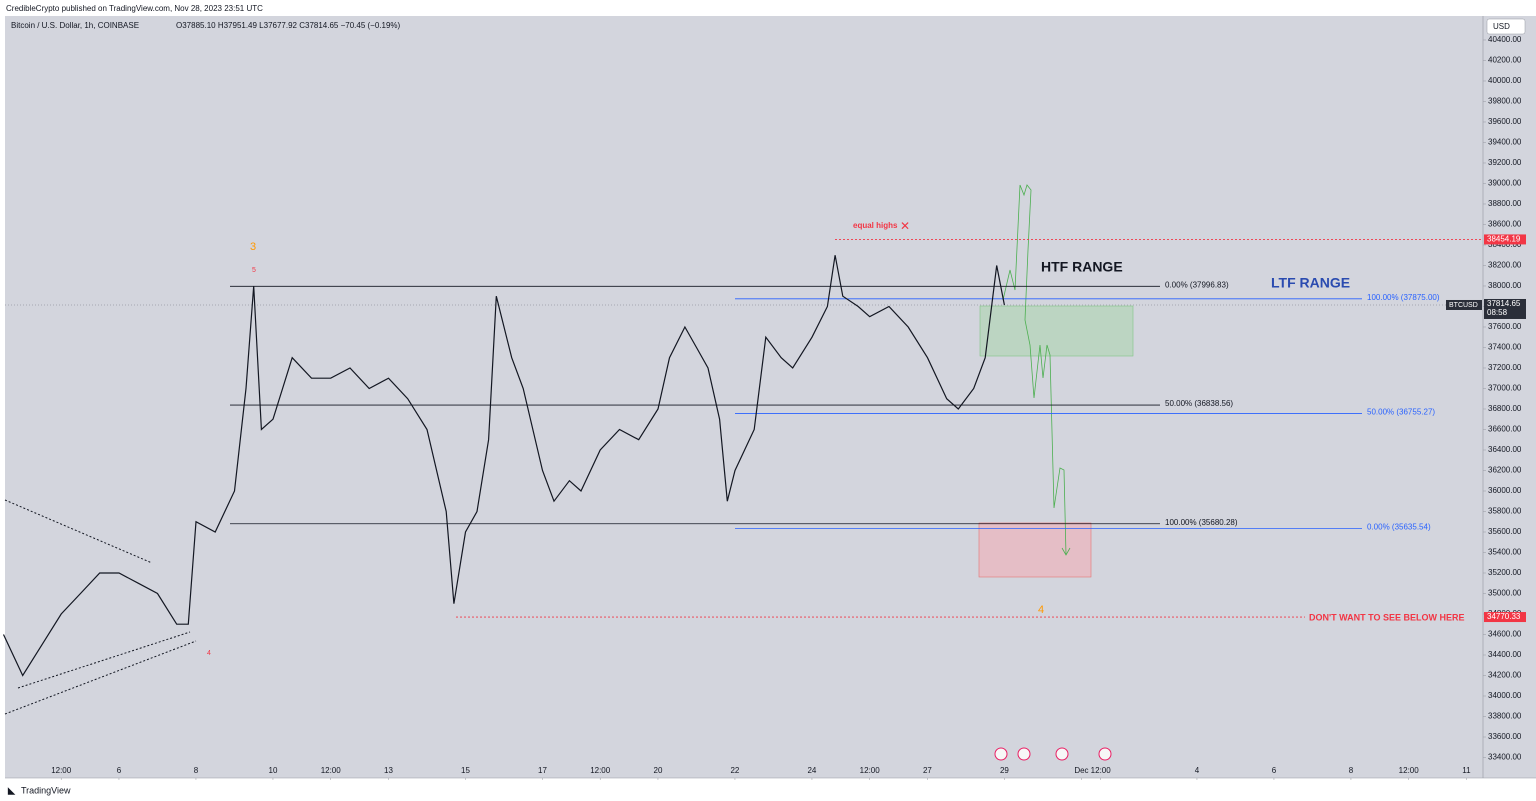 This screenshot has width=1536, height=801. Describe the element at coordinates (1505, 265) in the screenshot. I see `y-tick-label: 38200.00` at that location.